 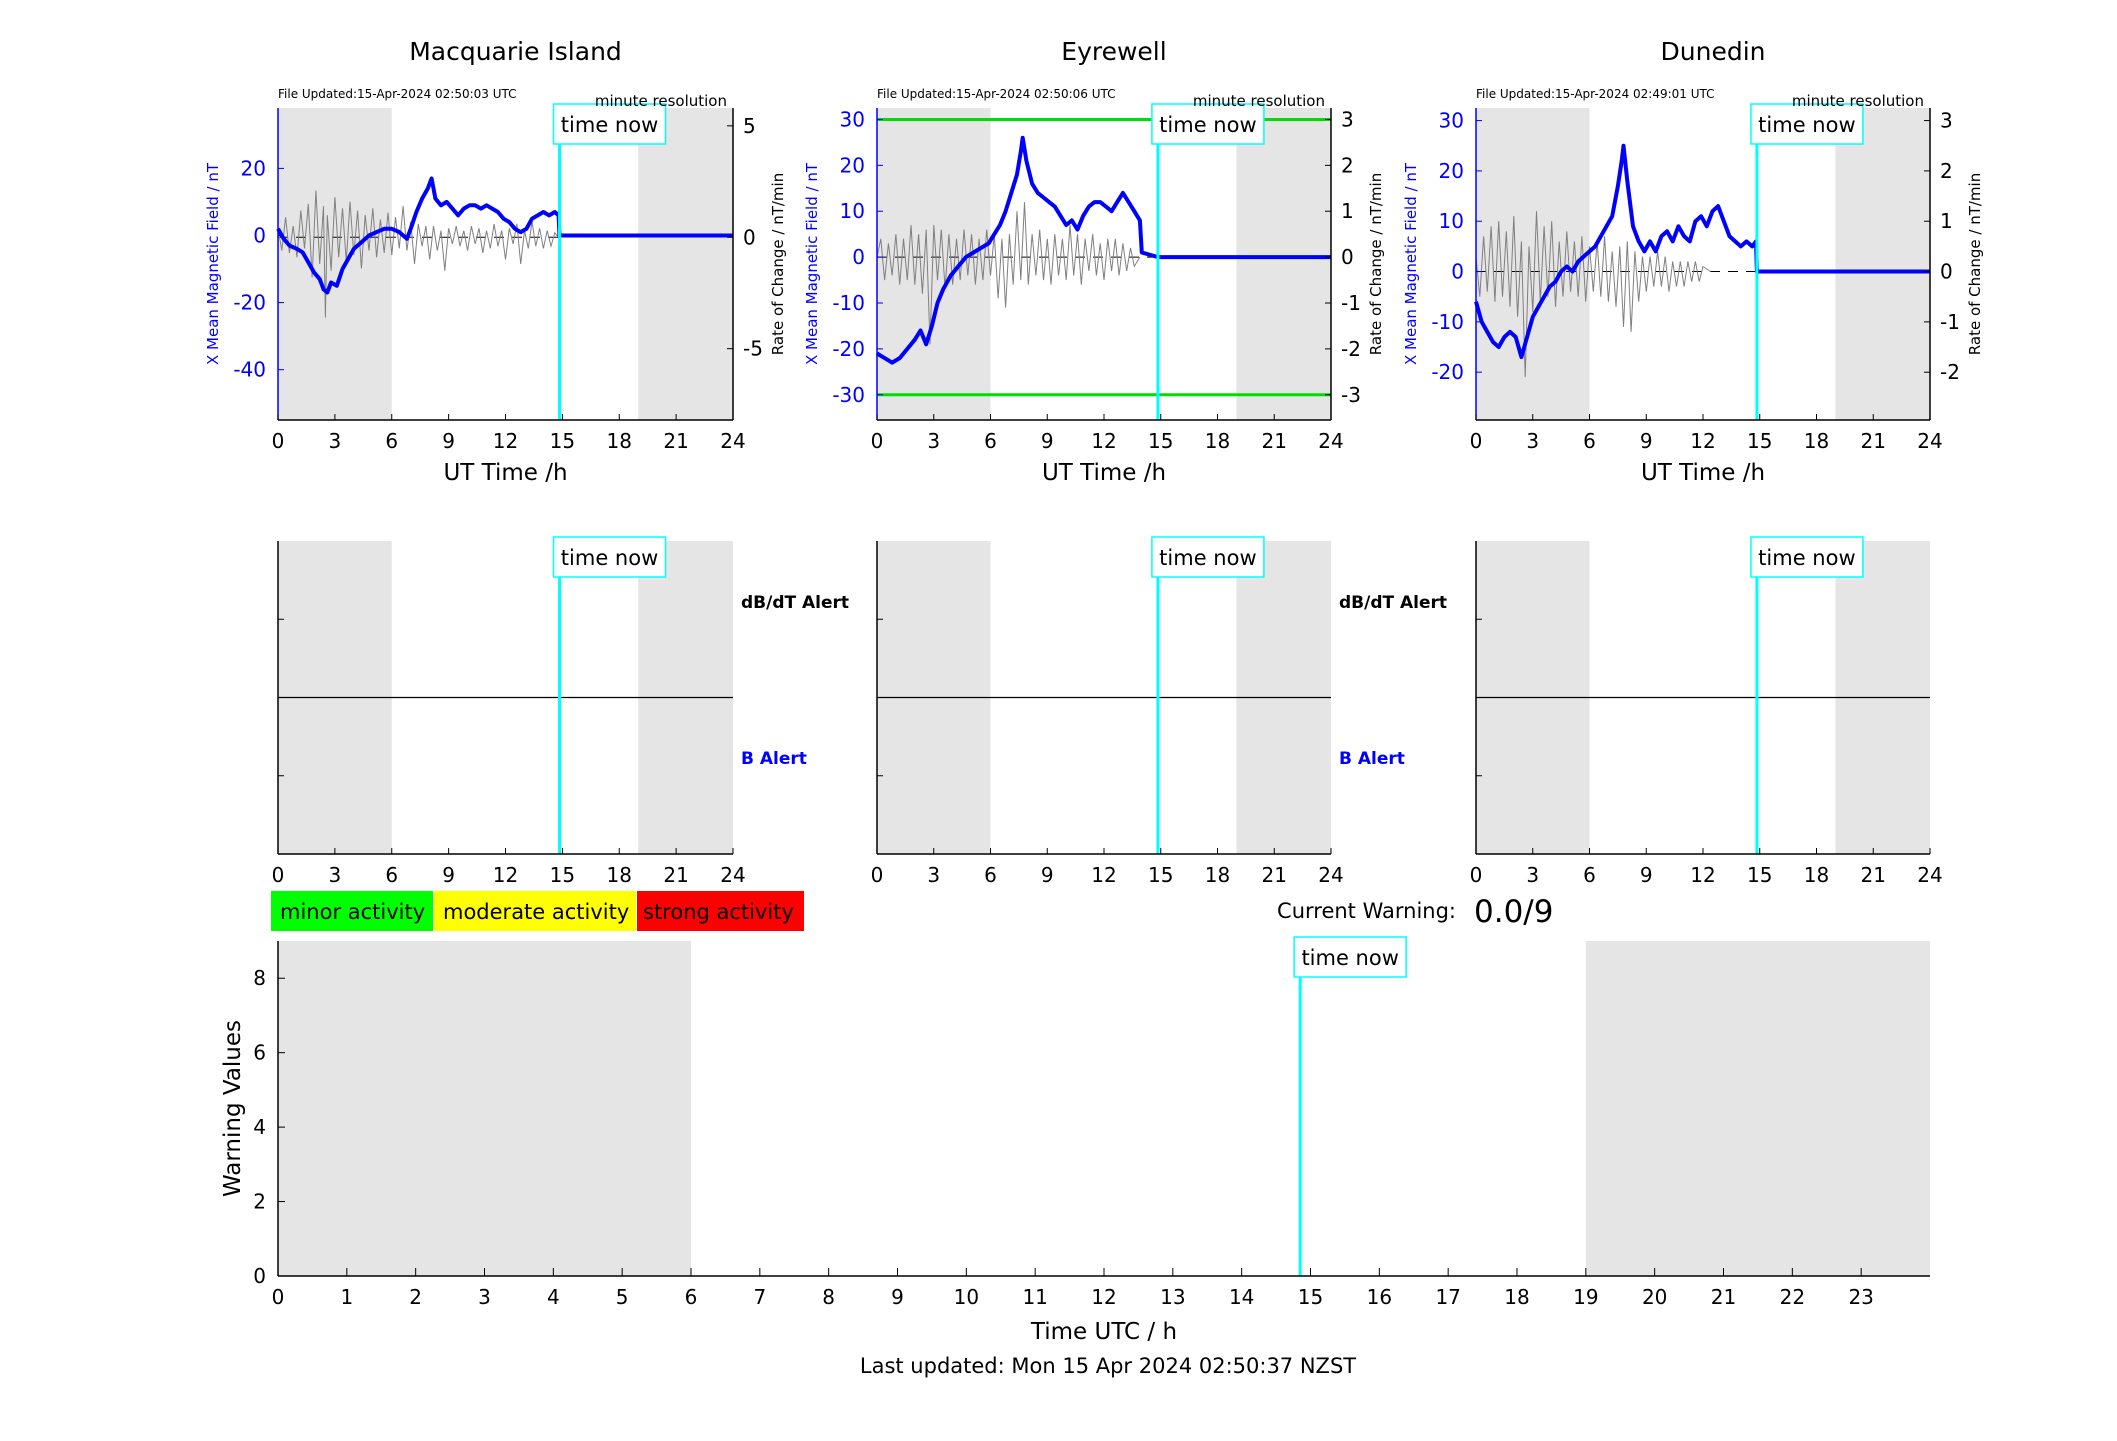 What do you see at coordinates (397, 94) in the screenshot?
I see `file-updated-label: File Updated:15-Apr-2024 02:50:03 UTC` at bounding box center [397, 94].